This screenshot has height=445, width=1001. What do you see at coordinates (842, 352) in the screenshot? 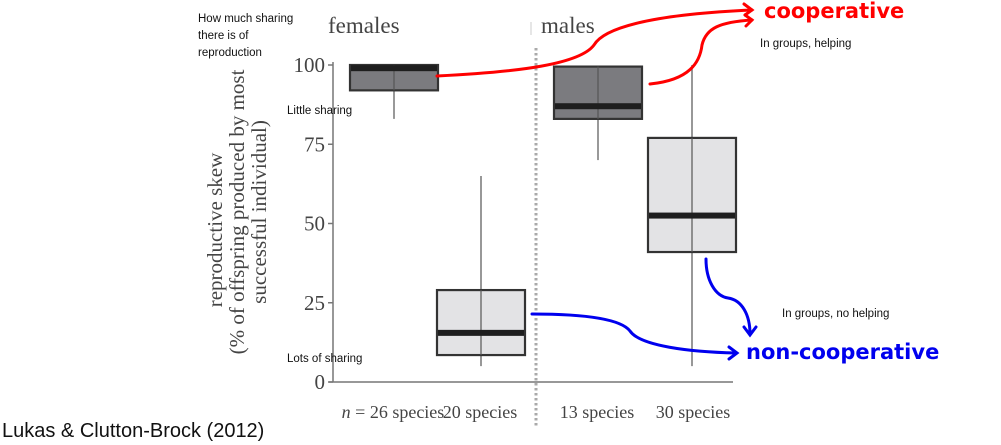
I see `noncooperative-label: non-cooperative` at bounding box center [842, 352].